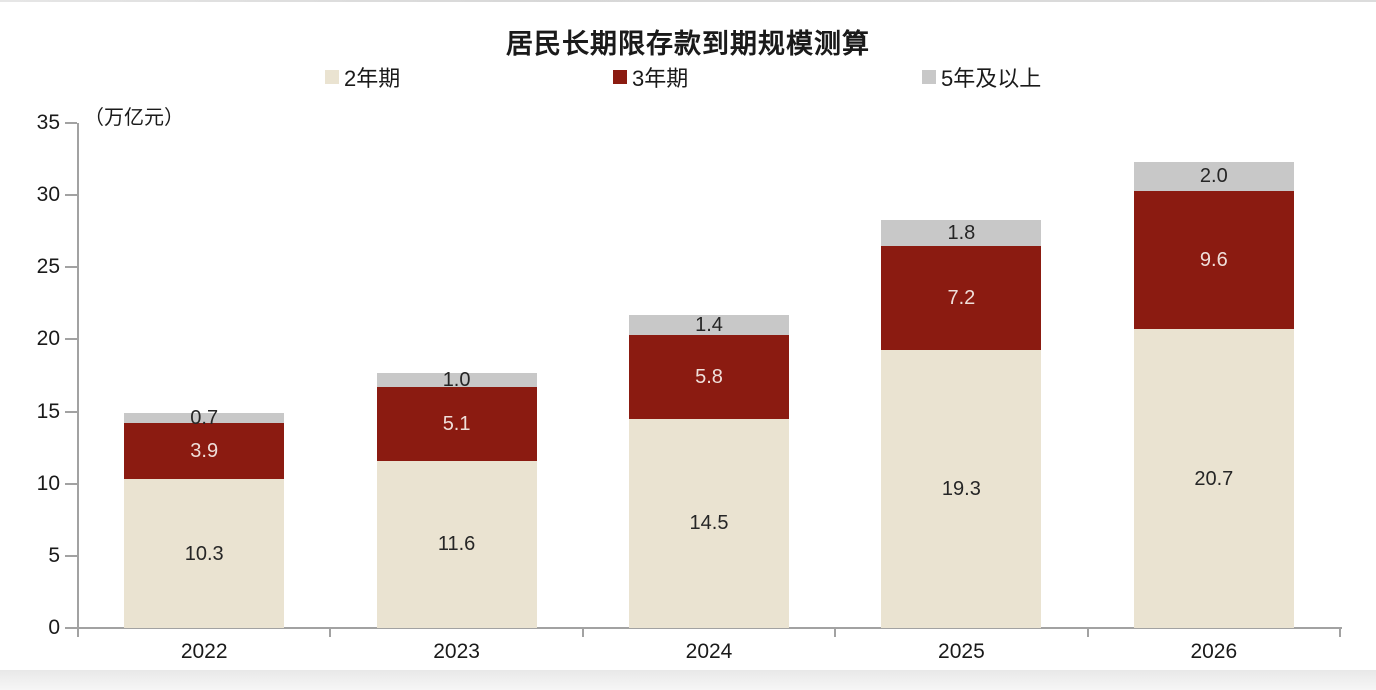  I want to click on bar-segment-value: 1.0, so click(456, 379).